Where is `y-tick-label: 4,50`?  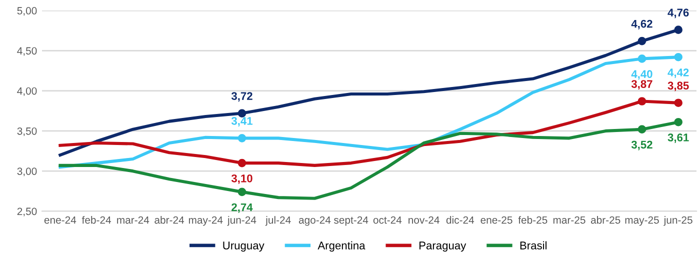
y-tick-label: 4,50 is located at coordinates (27, 51).